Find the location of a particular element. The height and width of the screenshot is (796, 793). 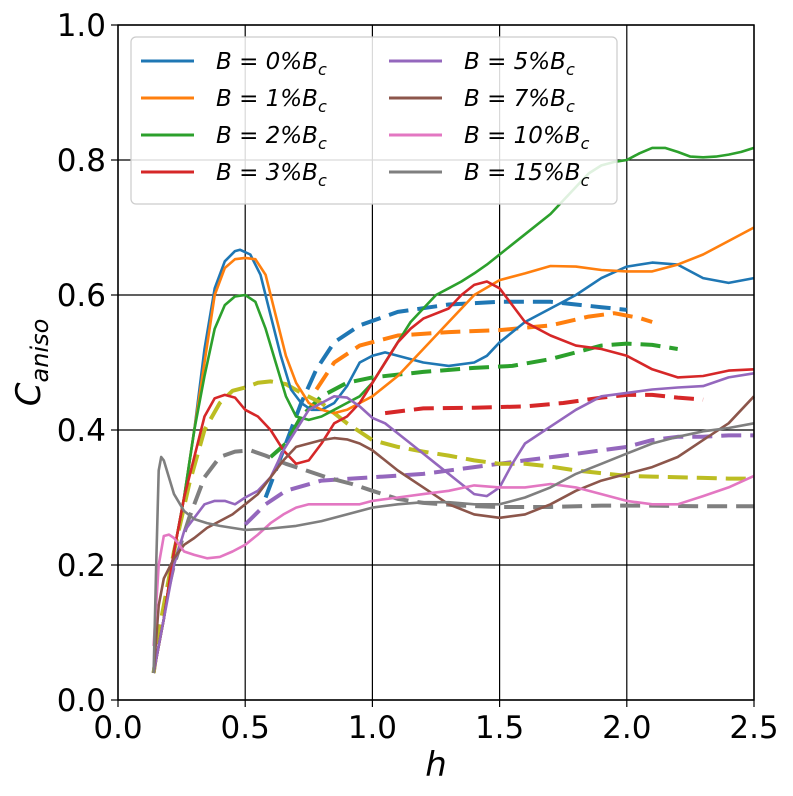

y-tick-label: 0.2 is located at coordinates (81, 566).